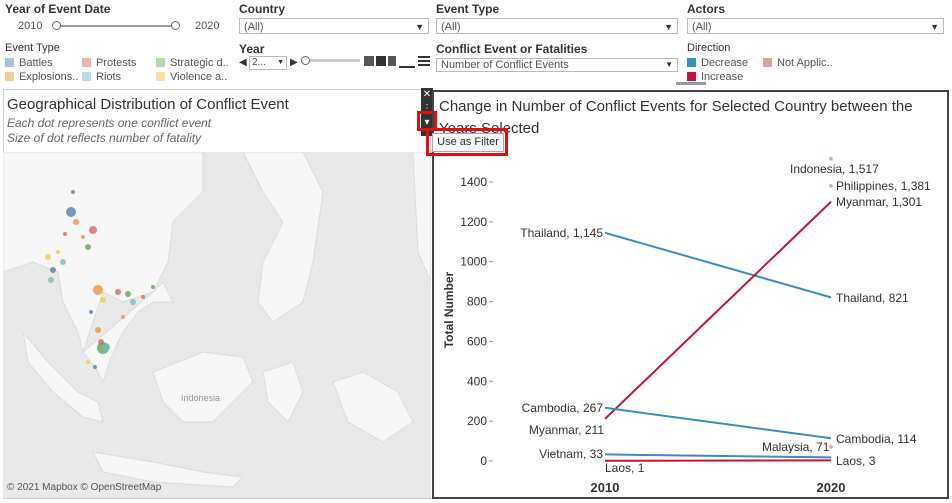 This screenshot has width=952, height=503. Describe the element at coordinates (831, 158) in the screenshot. I see `series-point-indonesia` at that location.